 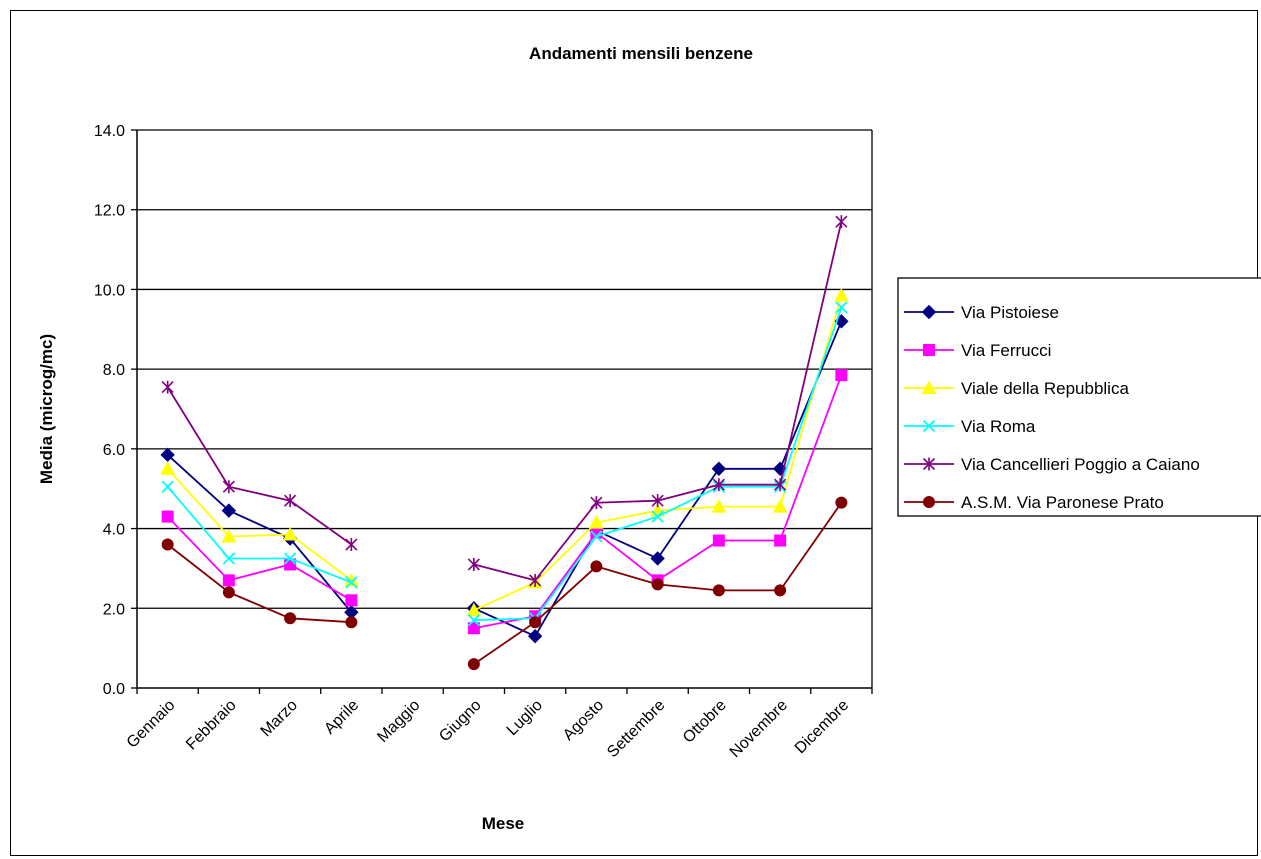 I want to click on legend-label: Via Cancellieri Poggio a Caiano, so click(x=1080, y=464).